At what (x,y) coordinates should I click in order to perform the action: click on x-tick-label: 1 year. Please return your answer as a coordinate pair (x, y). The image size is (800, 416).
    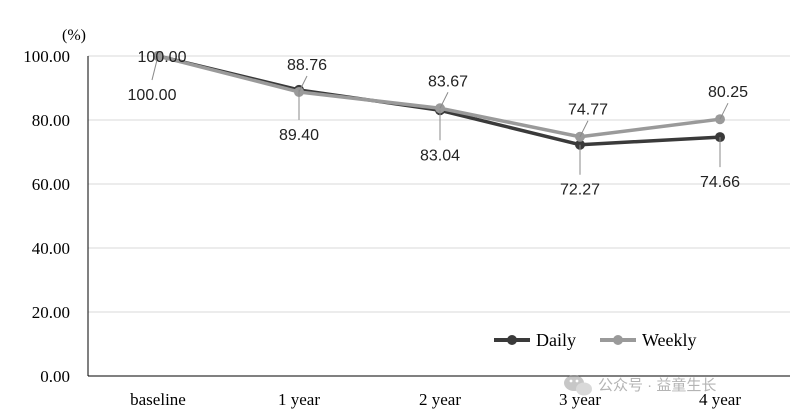
    Looking at the image, I should click on (299, 399).